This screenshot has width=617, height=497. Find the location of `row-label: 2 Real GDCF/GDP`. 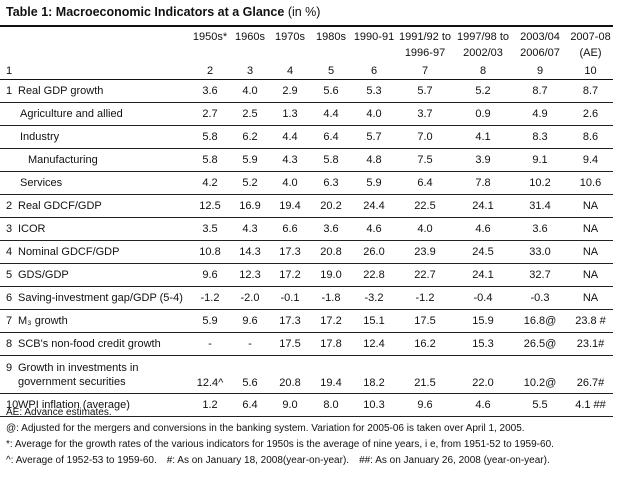

row-label: 2 Real GDCF/GDP is located at coordinates (95, 206).